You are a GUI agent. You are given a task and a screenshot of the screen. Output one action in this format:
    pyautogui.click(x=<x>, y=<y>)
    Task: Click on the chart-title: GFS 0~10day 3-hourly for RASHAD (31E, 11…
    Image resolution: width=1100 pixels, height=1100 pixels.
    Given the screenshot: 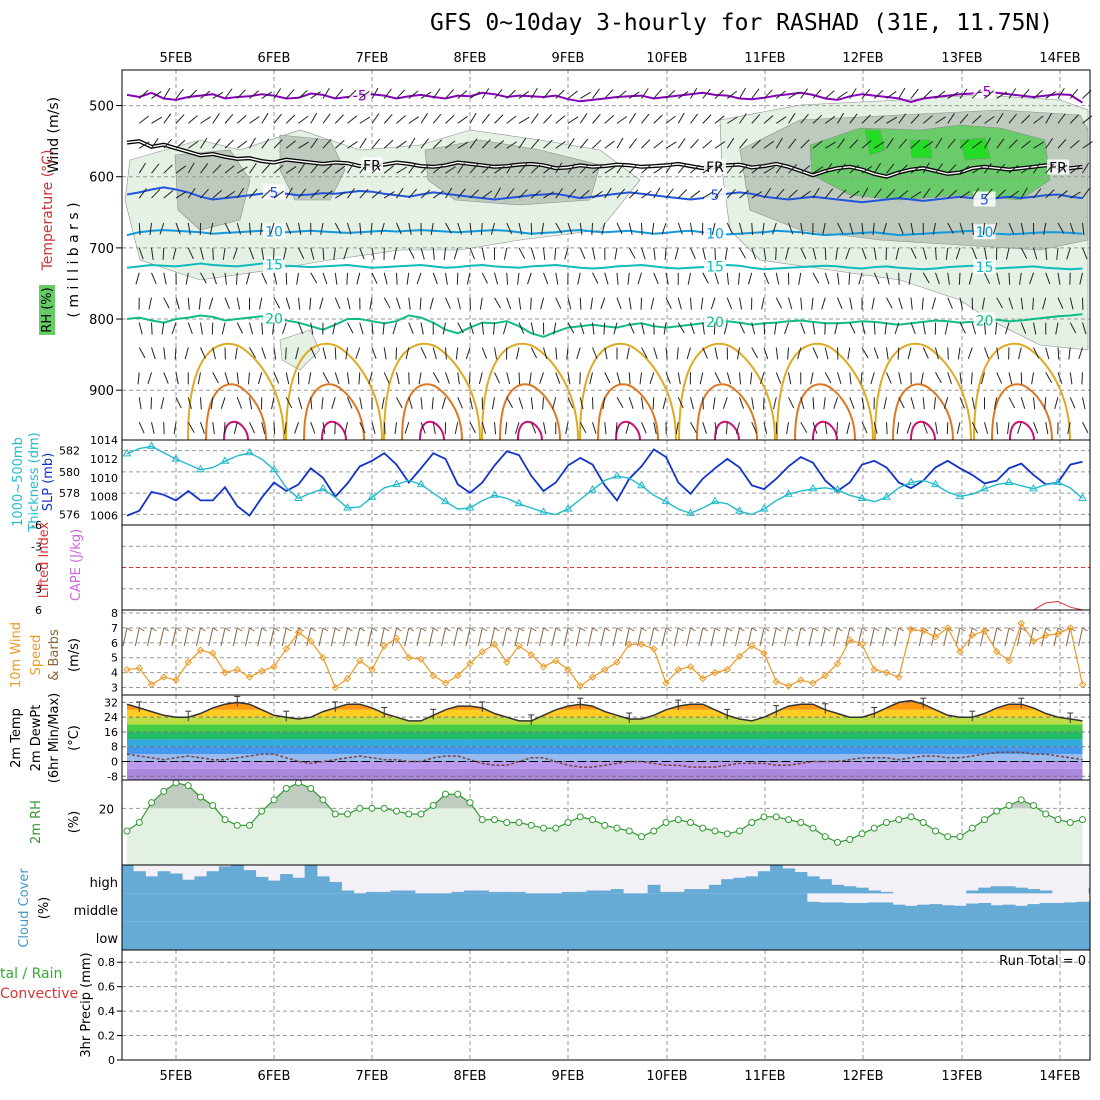 What is the action you would take?
    pyautogui.click(x=742, y=23)
    